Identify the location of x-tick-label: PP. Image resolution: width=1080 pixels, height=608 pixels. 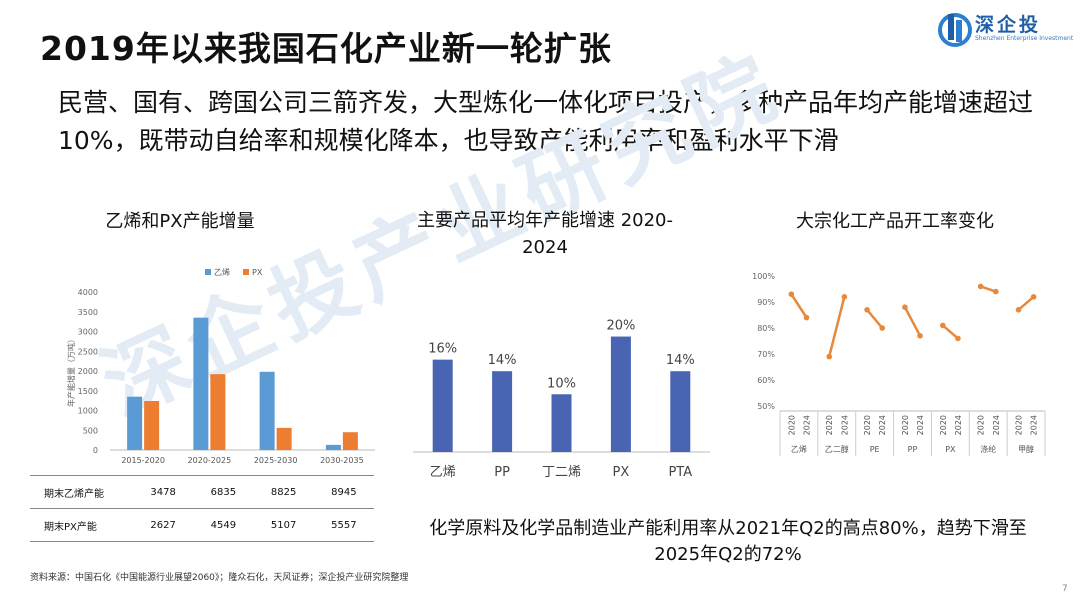
(502, 472).